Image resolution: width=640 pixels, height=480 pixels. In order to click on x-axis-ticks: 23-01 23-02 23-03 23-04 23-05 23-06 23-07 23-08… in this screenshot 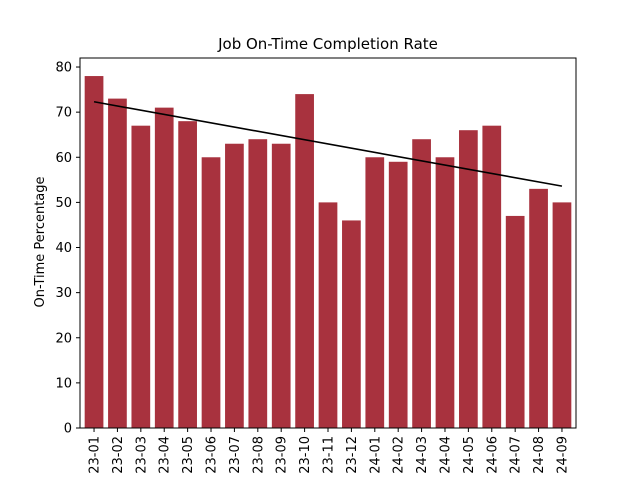, I will do `click(329, 451)`.